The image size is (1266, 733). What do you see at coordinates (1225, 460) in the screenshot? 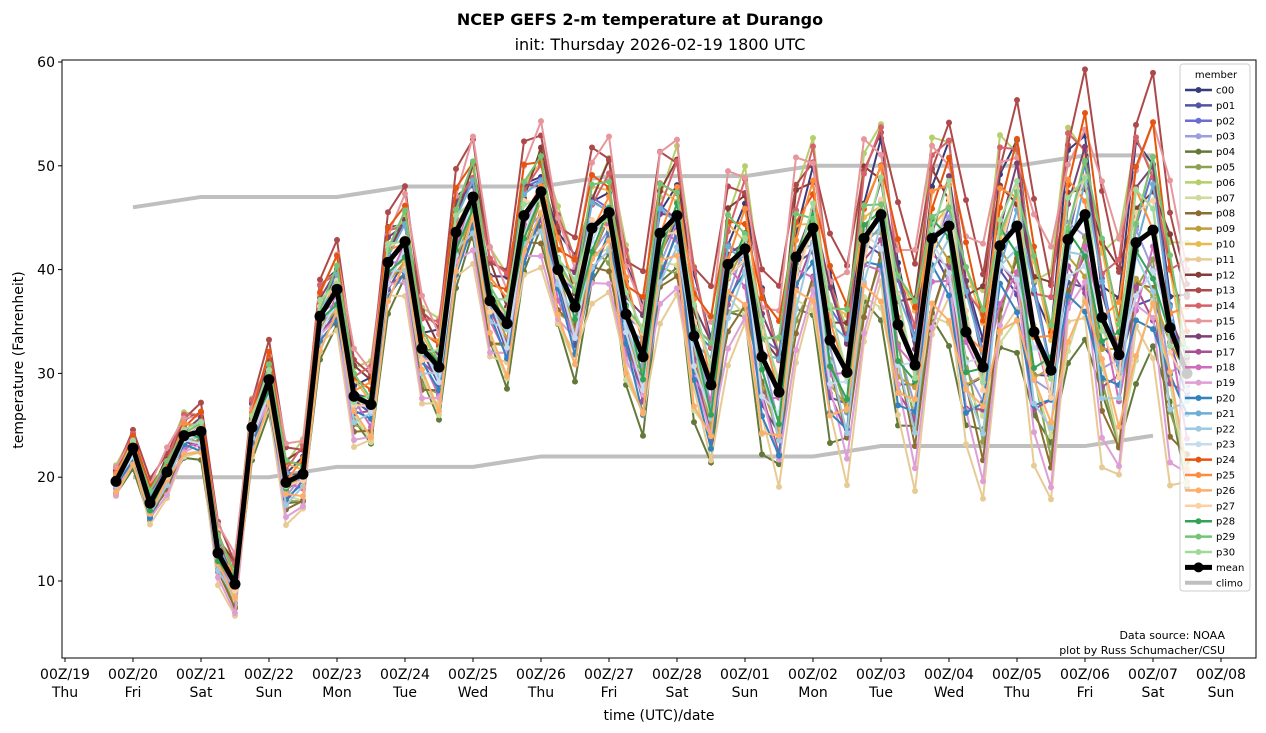
I see `legend-label: p24` at bounding box center [1225, 460].